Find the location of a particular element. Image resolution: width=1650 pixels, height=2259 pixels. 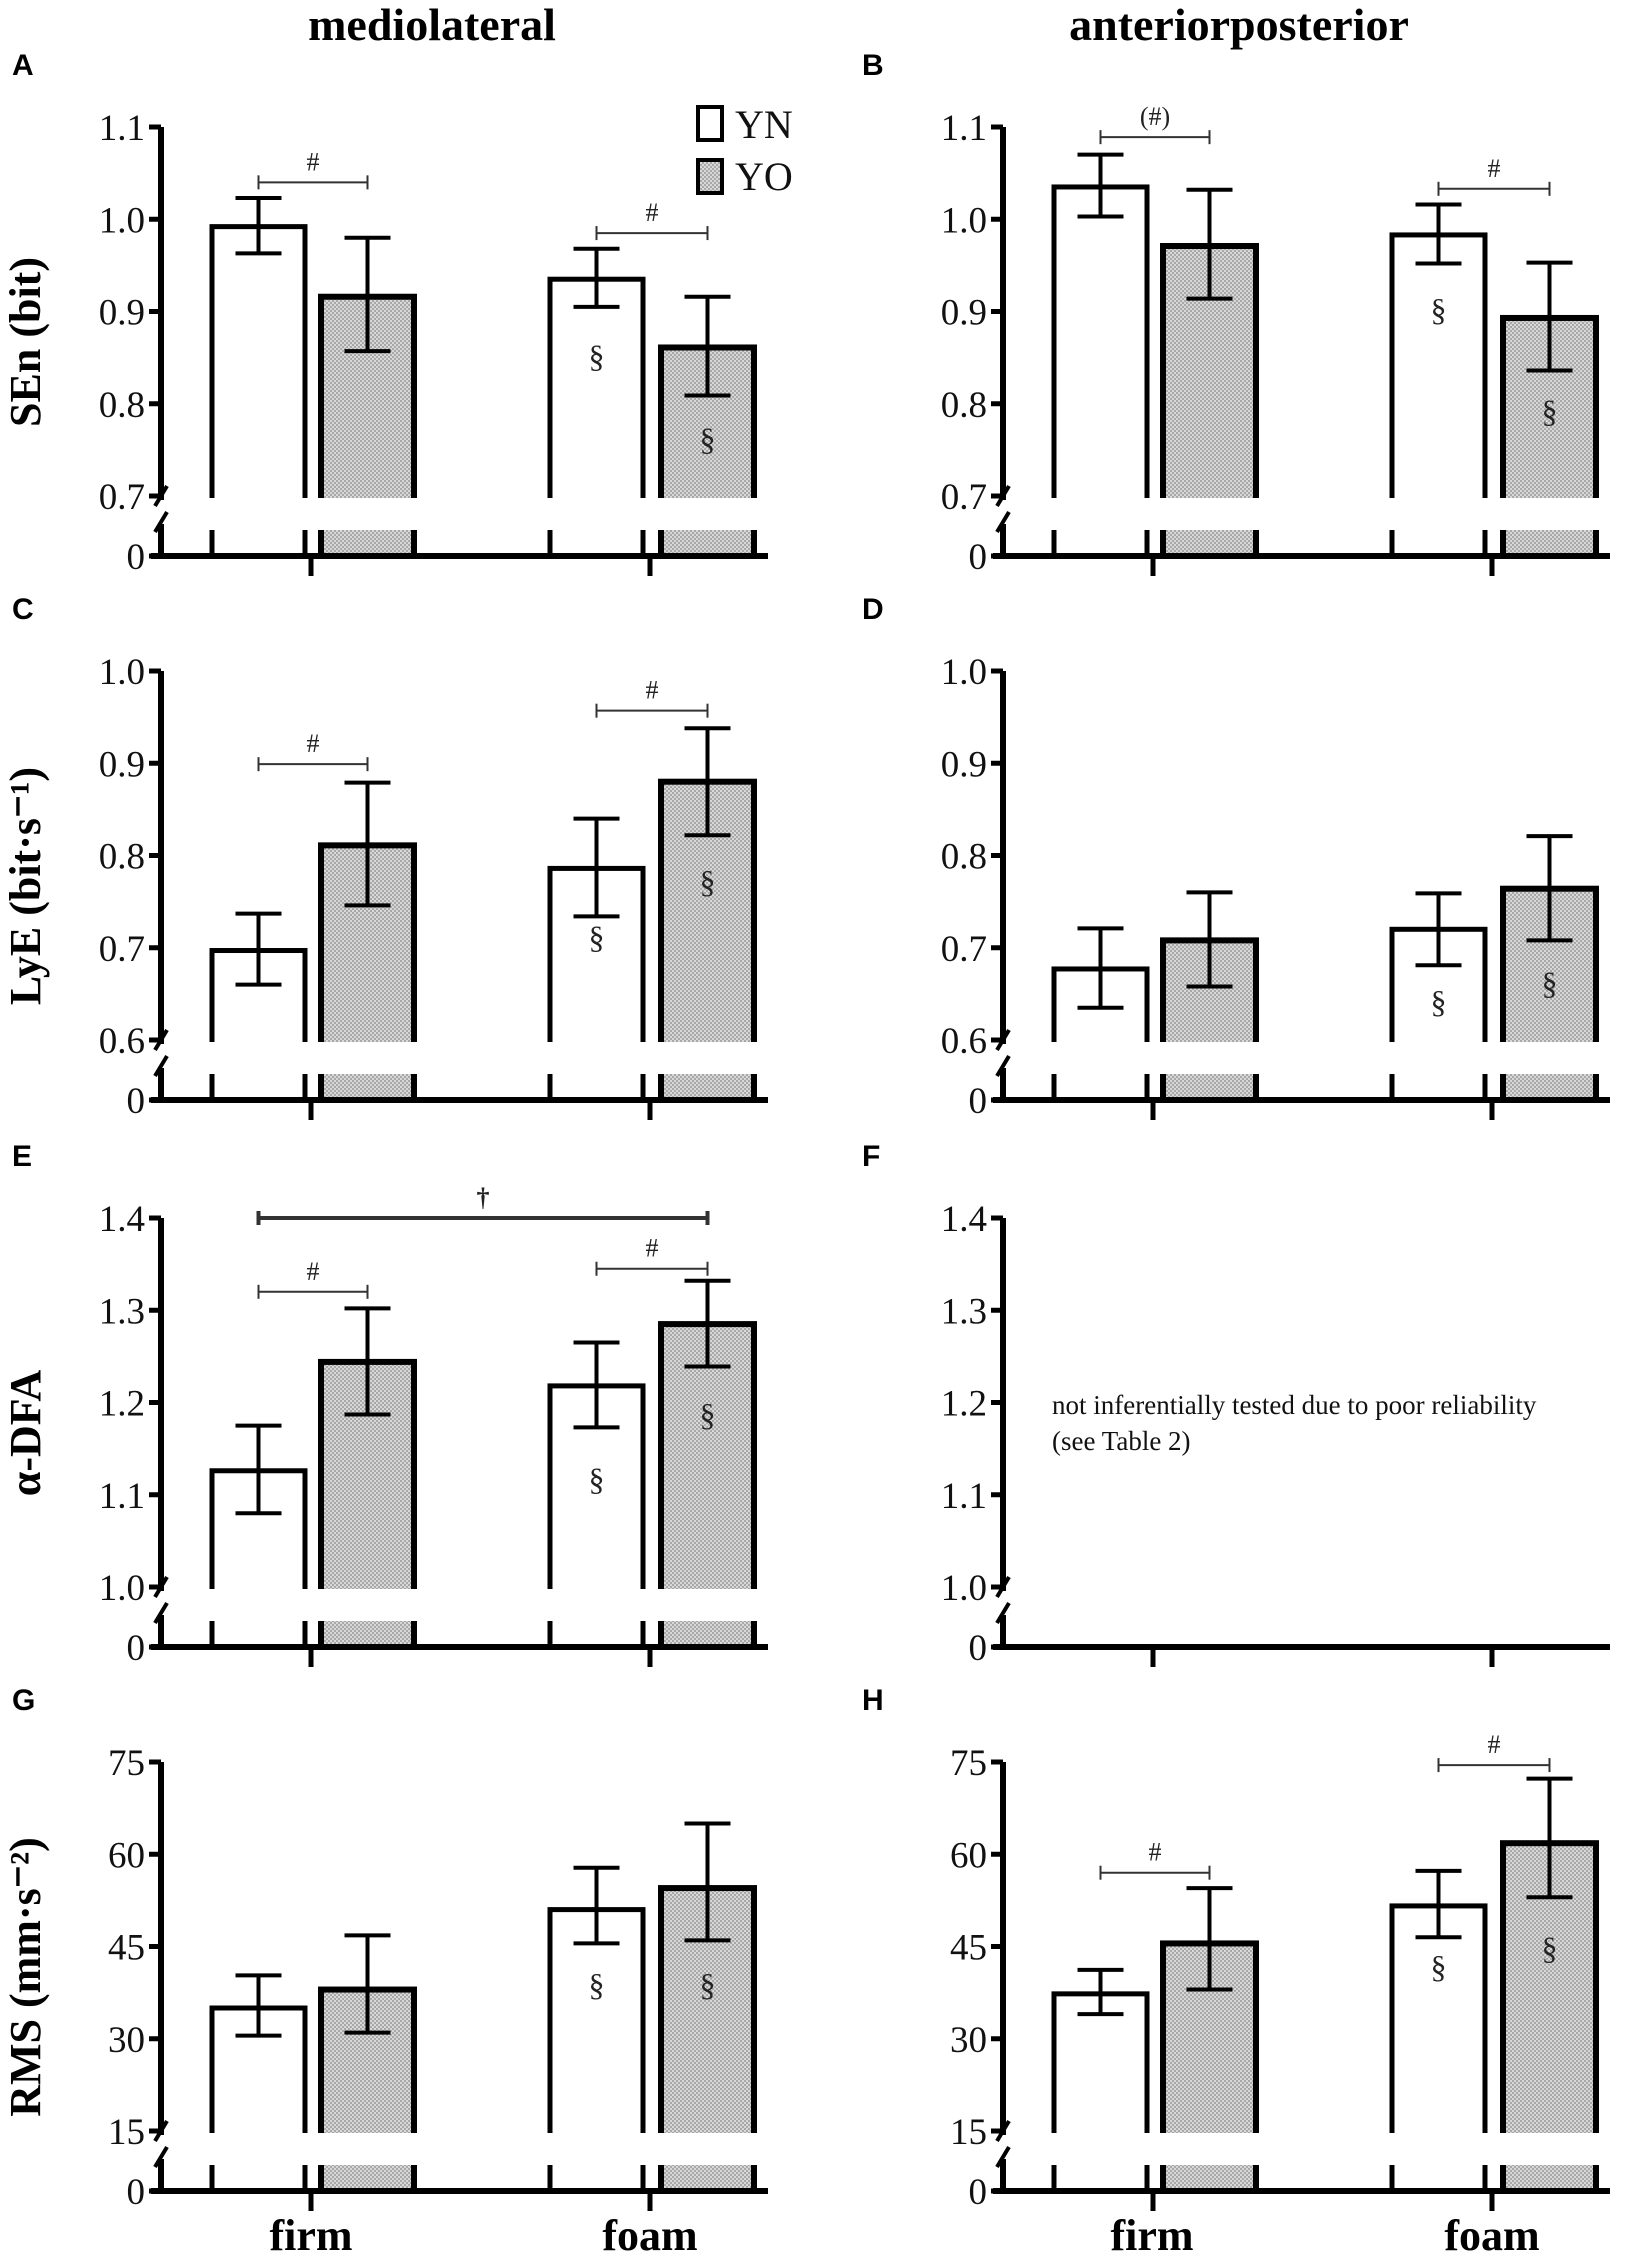

y-tick-label: 1.3 is located at coordinates (964, 1311).